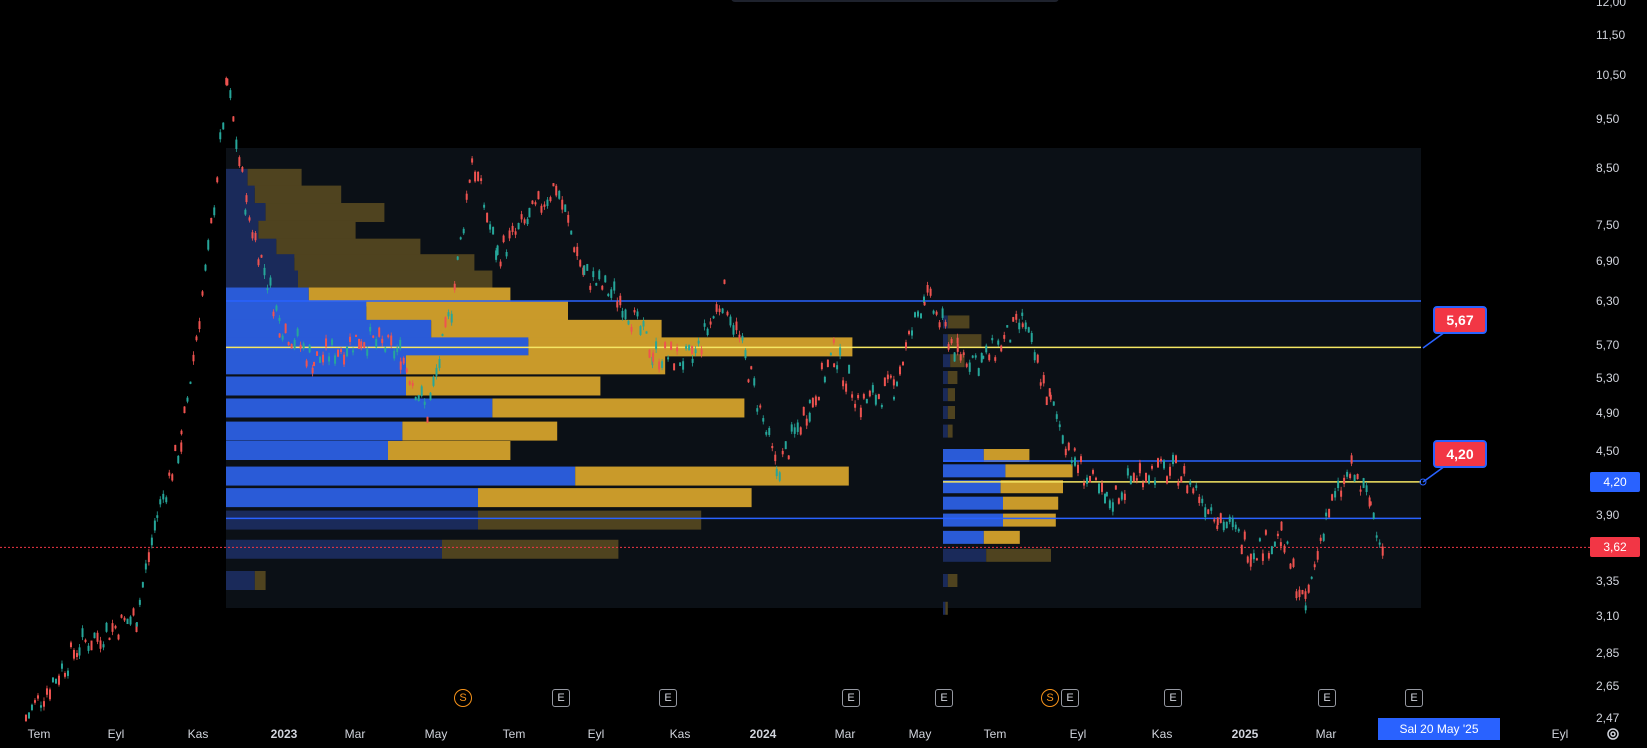 The height and width of the screenshot is (748, 1647). Describe the element at coordinates (1460, 320) in the screenshot. I see `price-callout-high: 5,67` at that location.